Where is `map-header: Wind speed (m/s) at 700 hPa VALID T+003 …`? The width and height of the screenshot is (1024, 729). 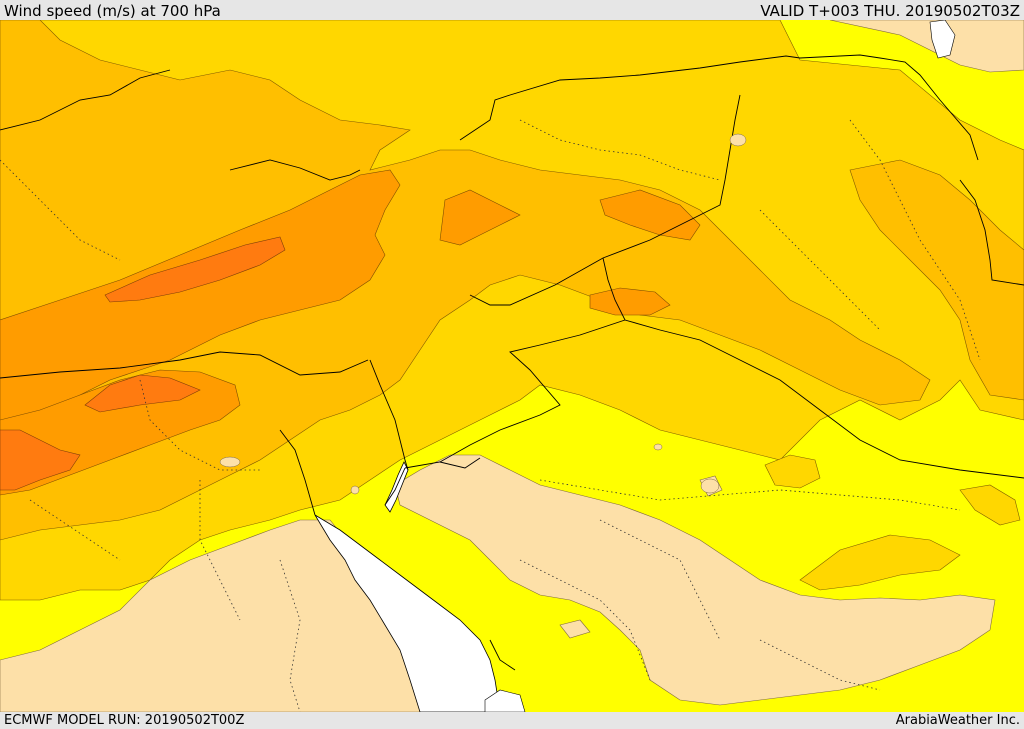
map-header: Wind speed (m/s) at 700 hPa VALID T+003 … is located at coordinates (512, 10).